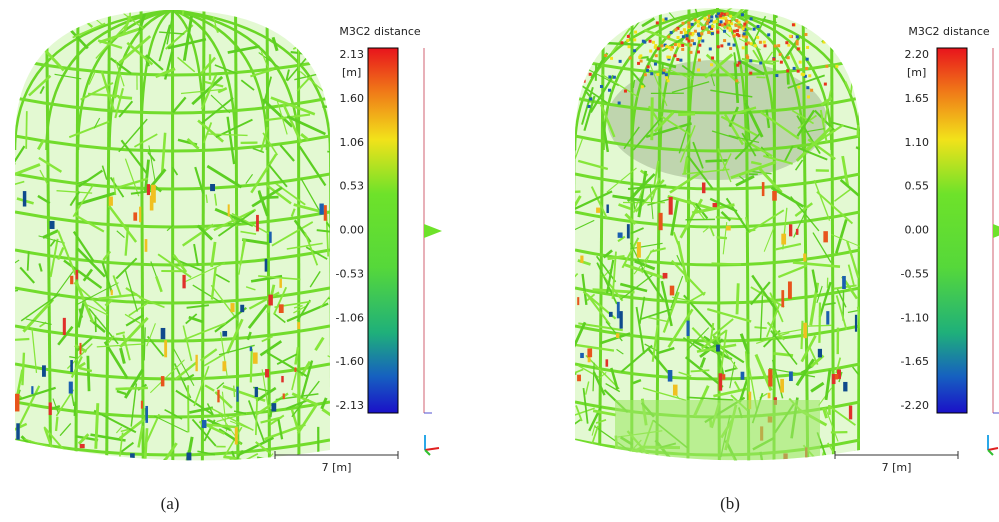 The height and width of the screenshot is (522, 999). Describe the element at coordinates (380, 31) in the screenshot. I see `colorbar-title: M3C2 distance` at that location.